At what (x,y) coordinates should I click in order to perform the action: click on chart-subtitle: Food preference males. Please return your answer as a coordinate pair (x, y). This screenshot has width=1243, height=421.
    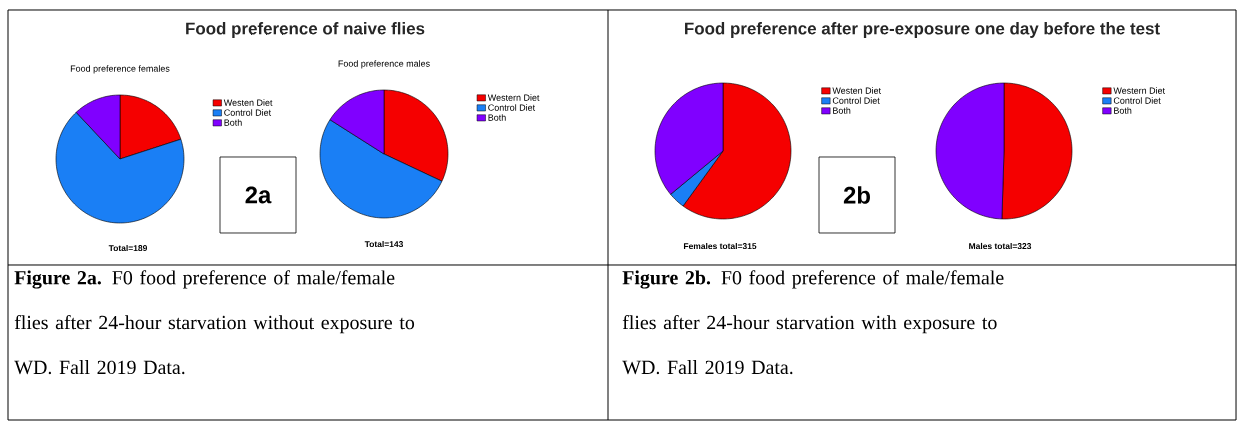
    Looking at the image, I should click on (384, 64).